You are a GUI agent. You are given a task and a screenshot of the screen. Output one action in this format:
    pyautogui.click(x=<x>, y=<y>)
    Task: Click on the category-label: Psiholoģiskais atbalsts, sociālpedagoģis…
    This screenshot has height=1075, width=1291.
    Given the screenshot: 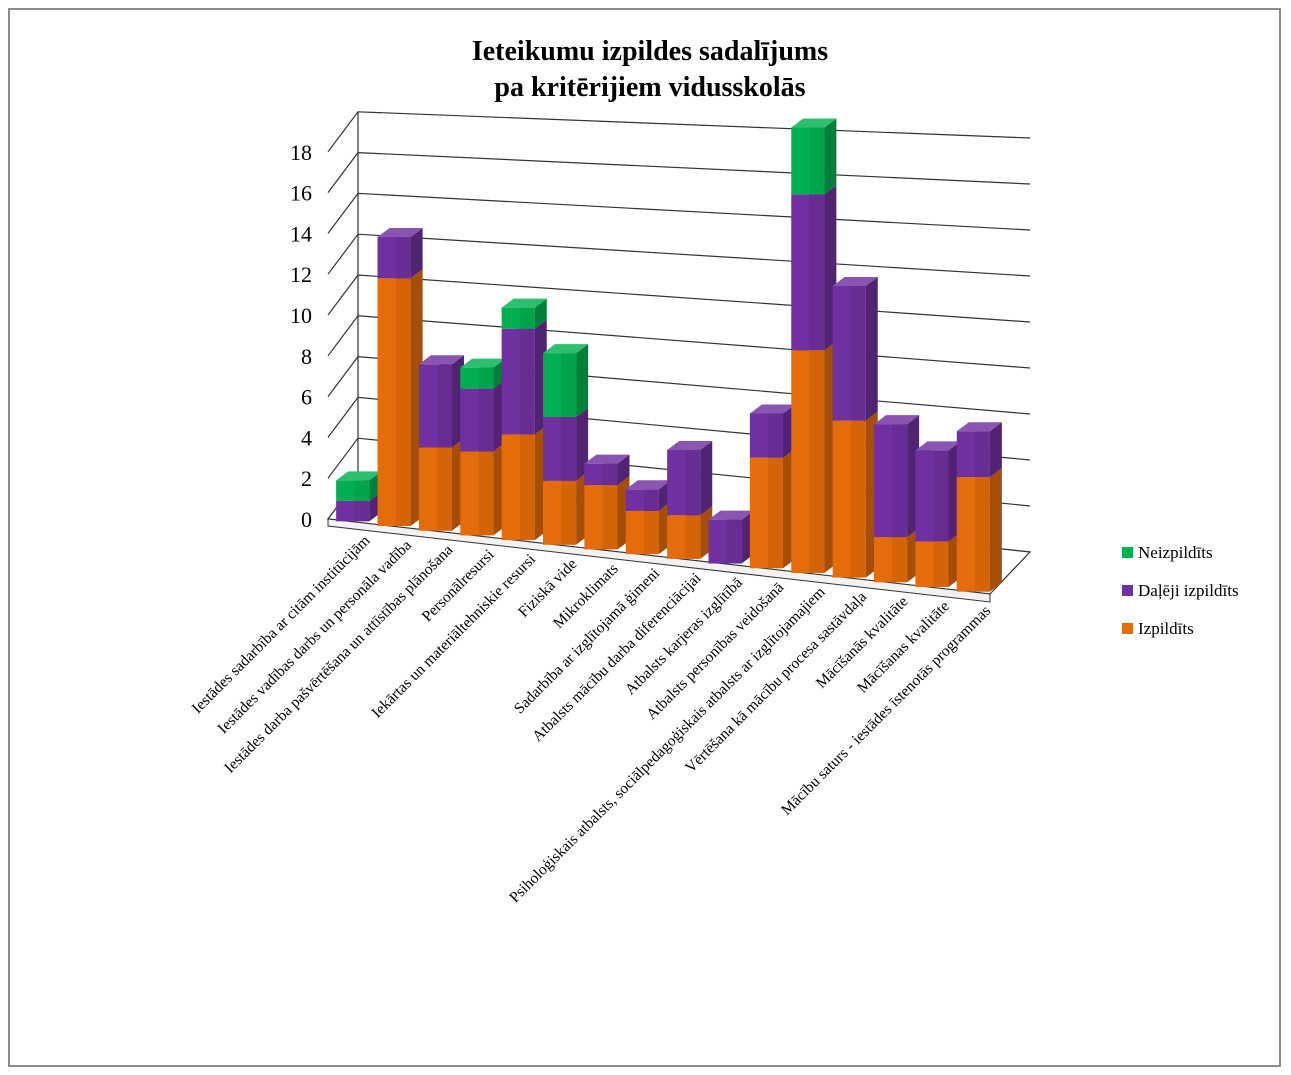 What is the action you would take?
    pyautogui.click(x=667, y=745)
    